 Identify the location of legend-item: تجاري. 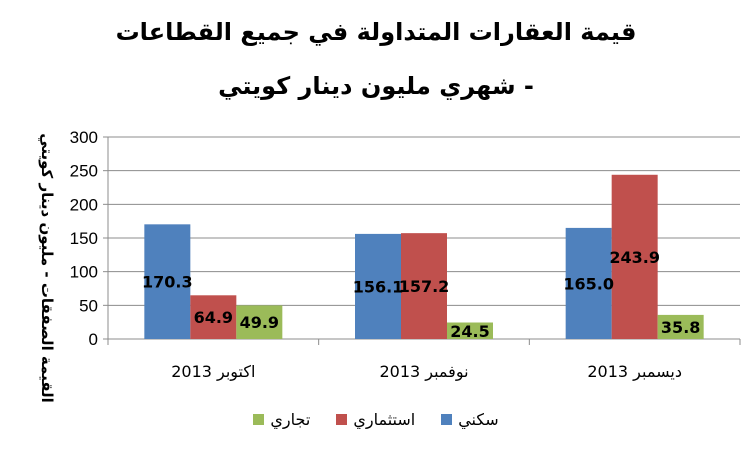
(281, 419).